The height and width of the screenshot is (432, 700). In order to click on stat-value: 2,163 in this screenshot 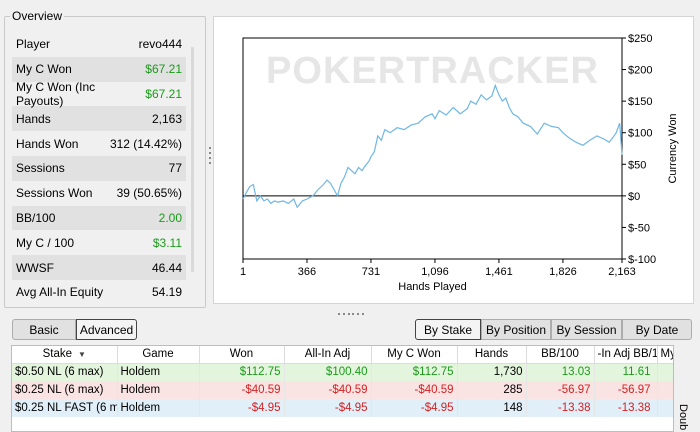, I will do `click(166, 118)`.